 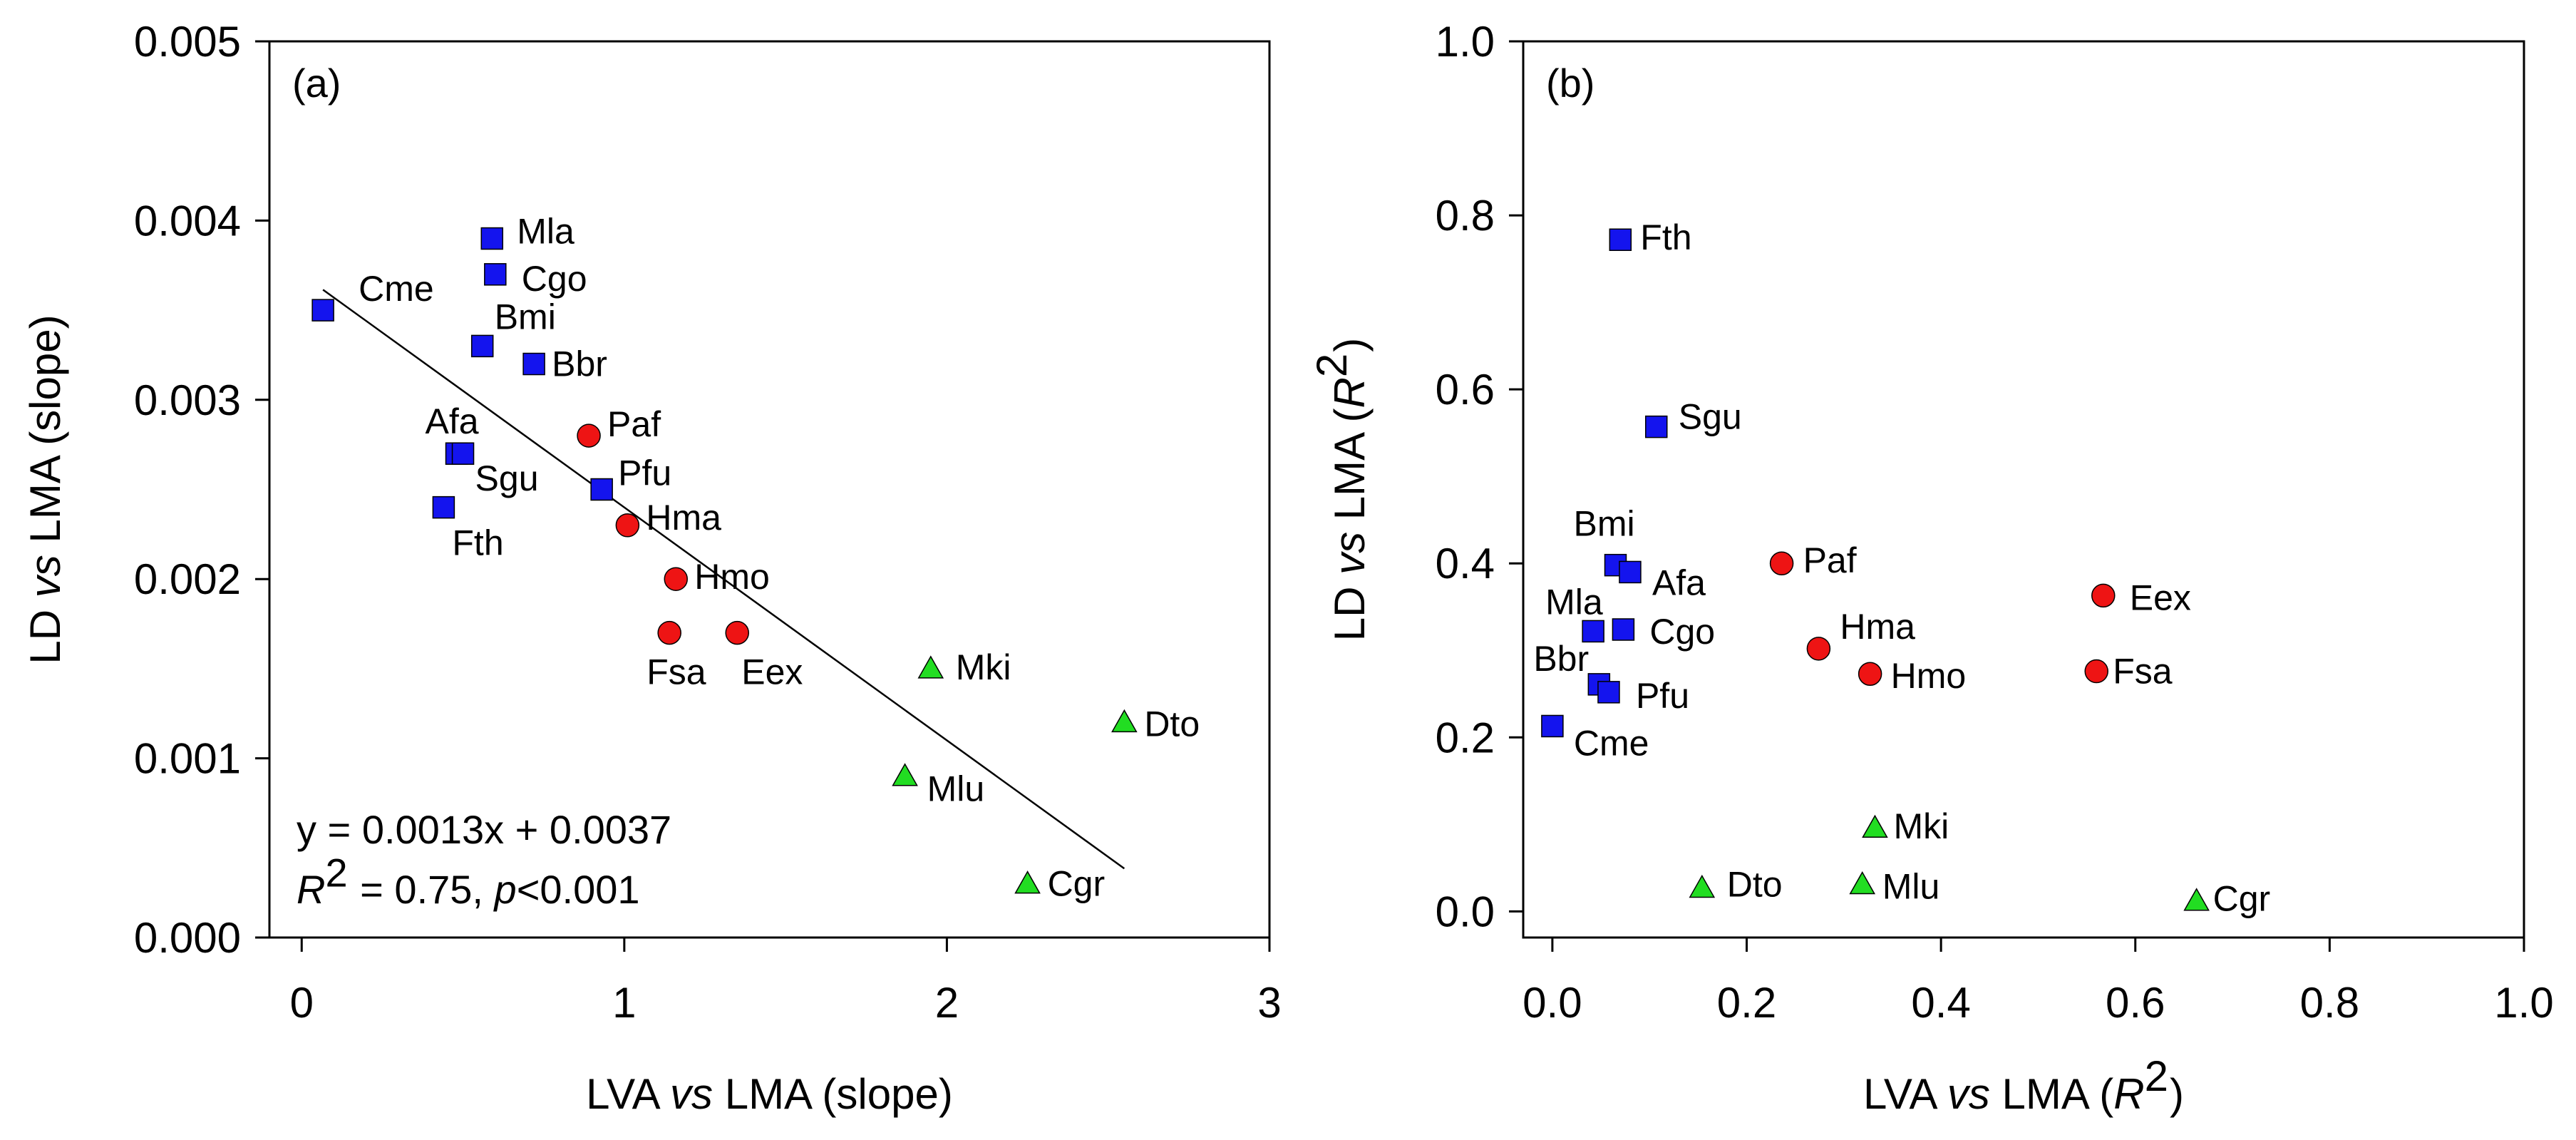 What do you see at coordinates (1679, 582) in the screenshot?
I see `point-label: Afa` at bounding box center [1679, 582].